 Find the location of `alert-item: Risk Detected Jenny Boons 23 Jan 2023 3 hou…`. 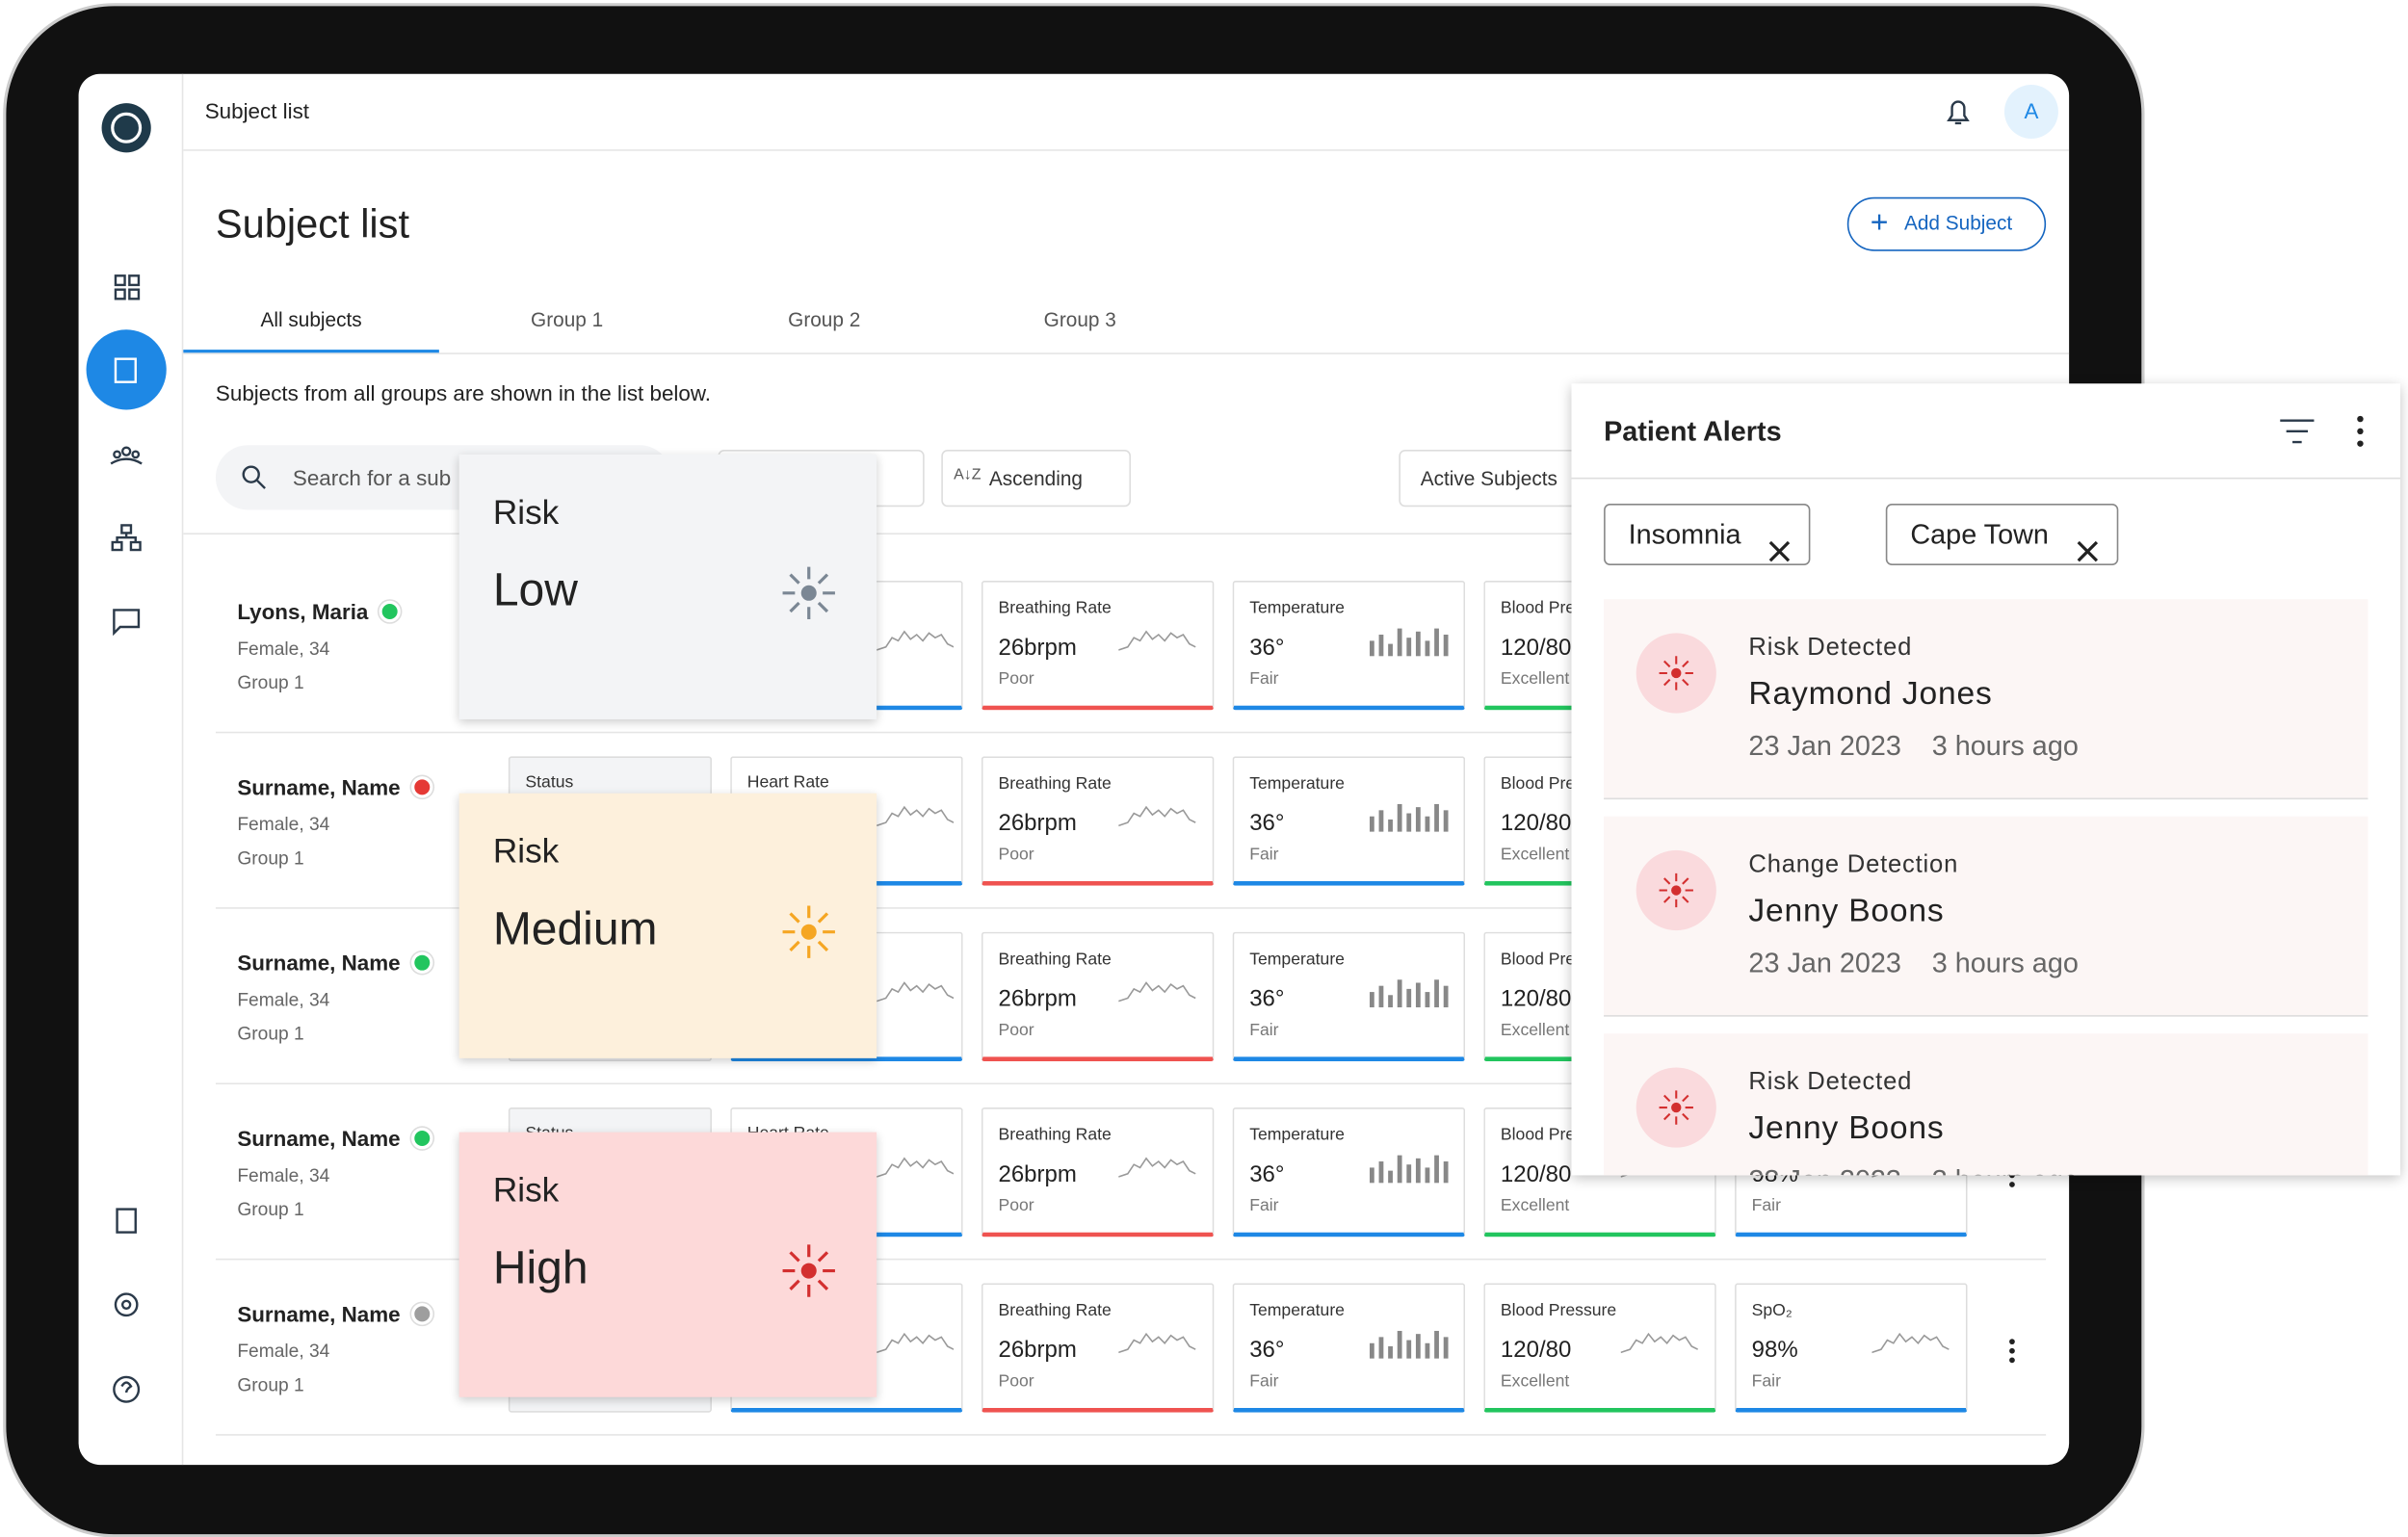

alert-item: Risk Detected Jenny Boons 23 Jan 2023 3 hou… is located at coordinates (1986, 1104).